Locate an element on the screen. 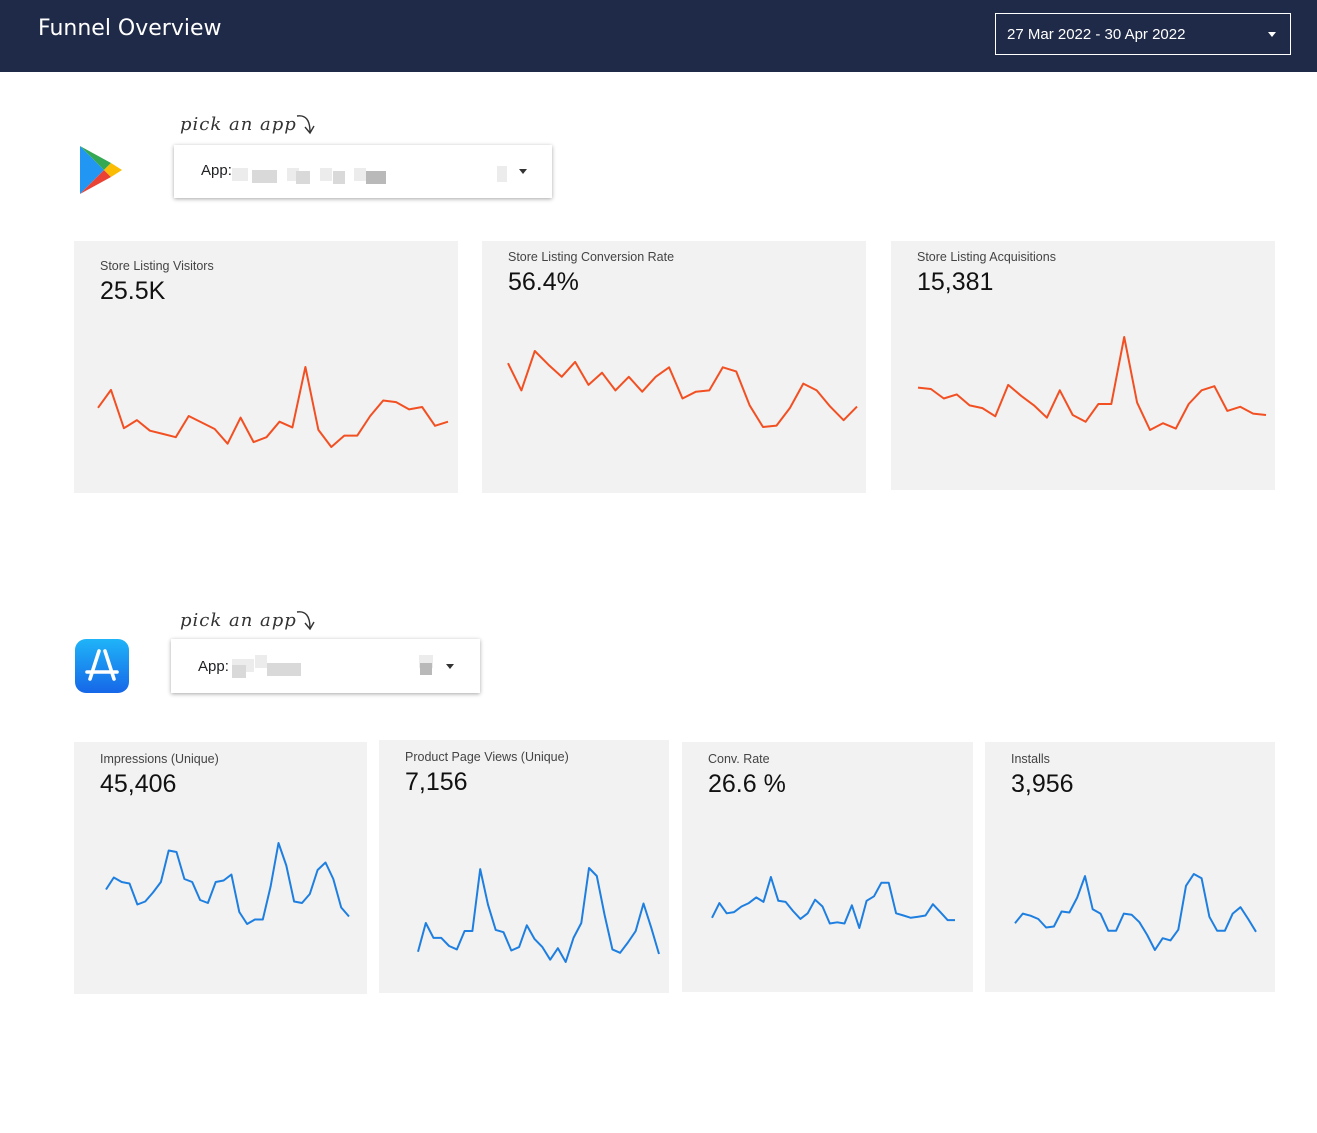  app-store-icon is located at coordinates (102, 666).